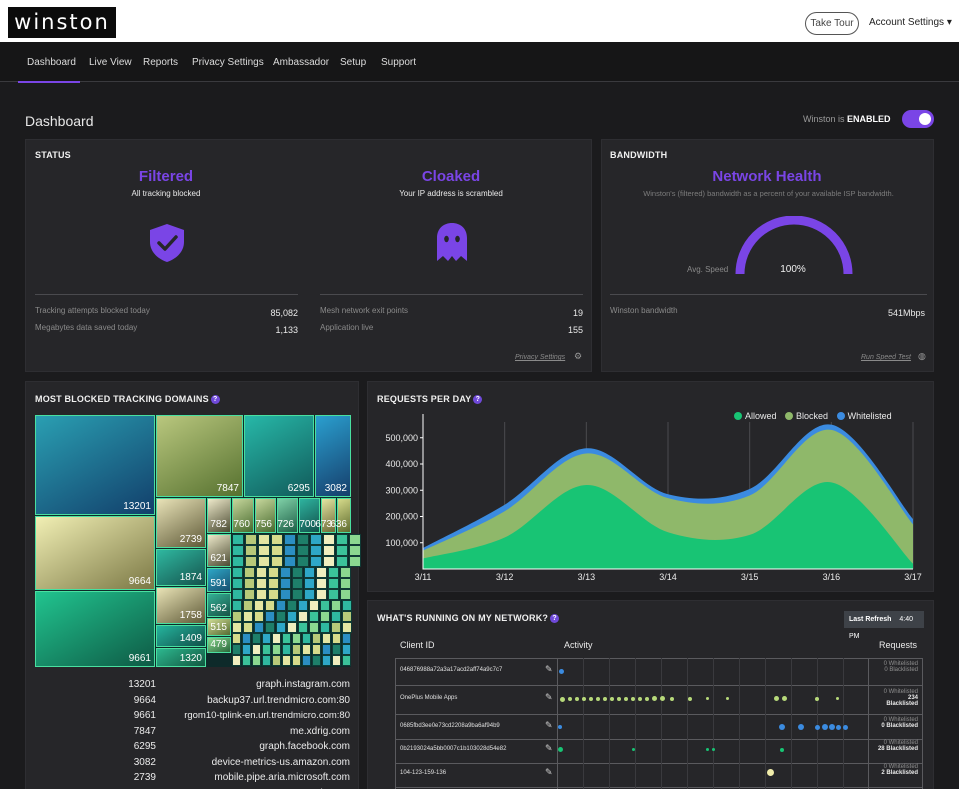  What do you see at coordinates (219, 550) in the screenshot?
I see `treemap-cell: 621` at bounding box center [219, 550].